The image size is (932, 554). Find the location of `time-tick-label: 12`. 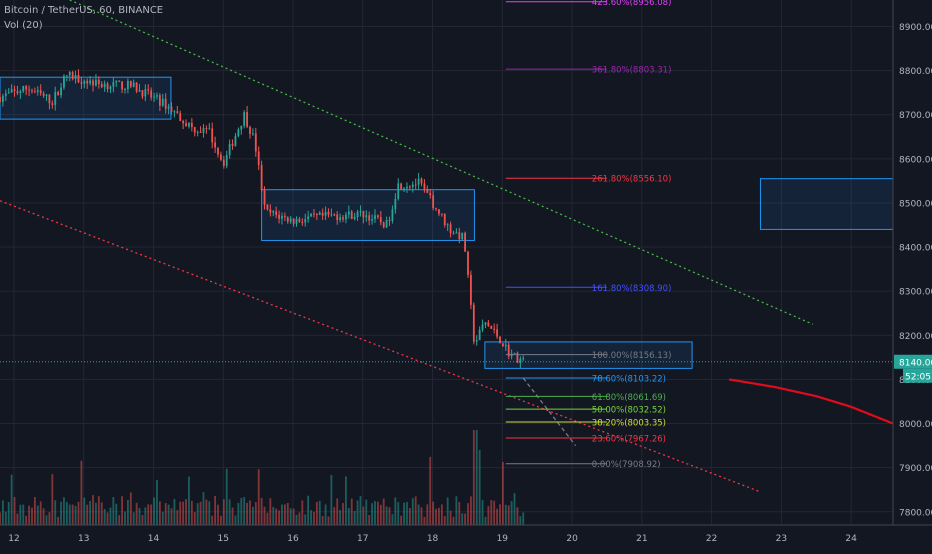

time-tick-label: 12 is located at coordinates (13, 539).